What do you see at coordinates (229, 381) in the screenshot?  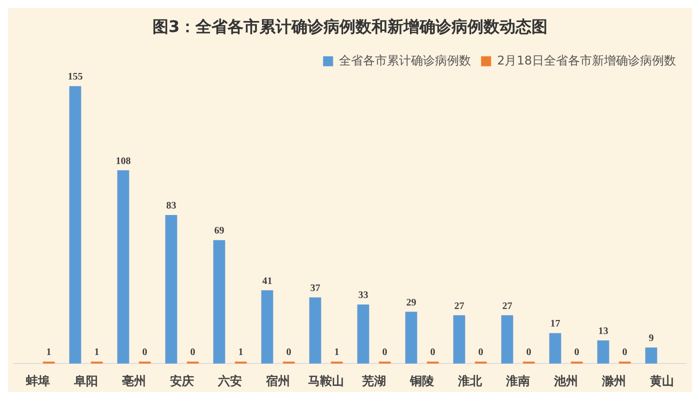 I see `x-tick-label: 六安` at bounding box center [229, 381].